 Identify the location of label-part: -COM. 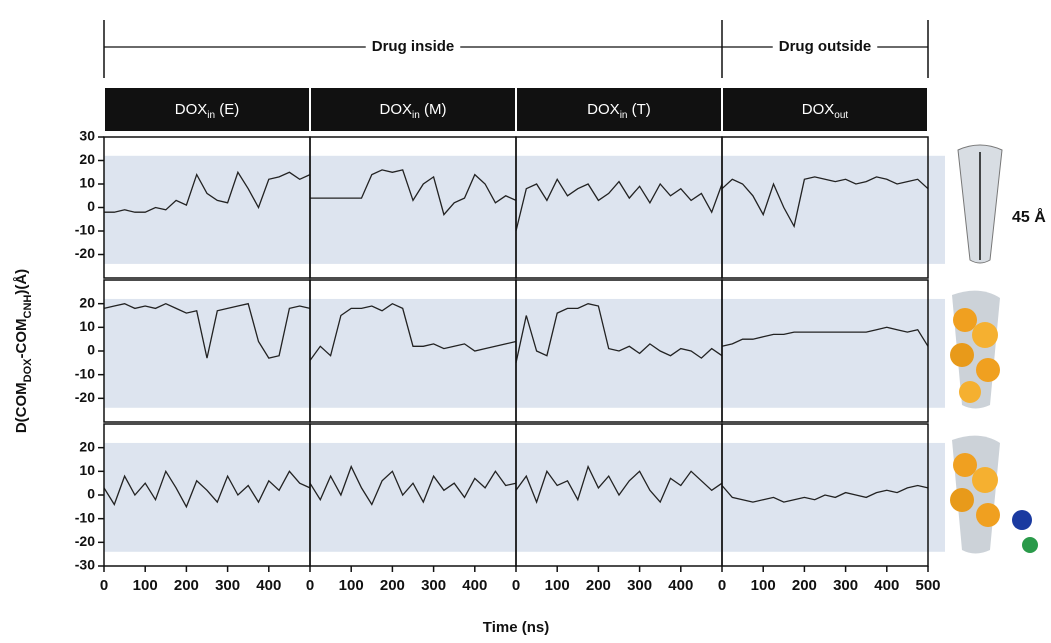
(21, 339).